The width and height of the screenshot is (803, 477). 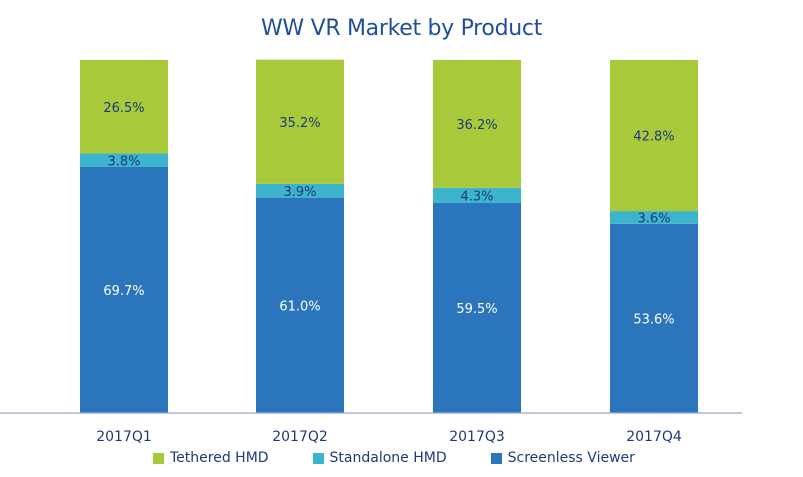 I want to click on data-label-standalone-hmd-2017q4: 3.6%, so click(x=653, y=218).